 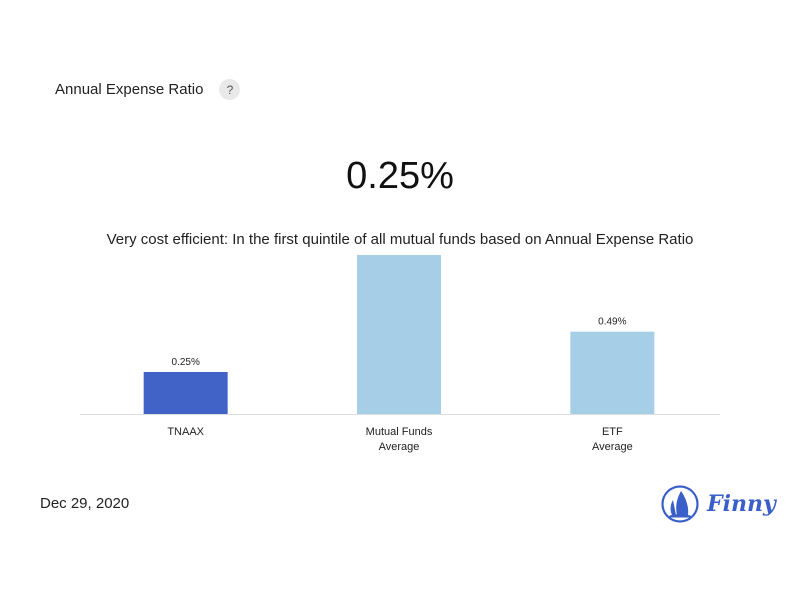 What do you see at coordinates (399, 439) in the screenshot?
I see `category-label: Mutual Funds Average` at bounding box center [399, 439].